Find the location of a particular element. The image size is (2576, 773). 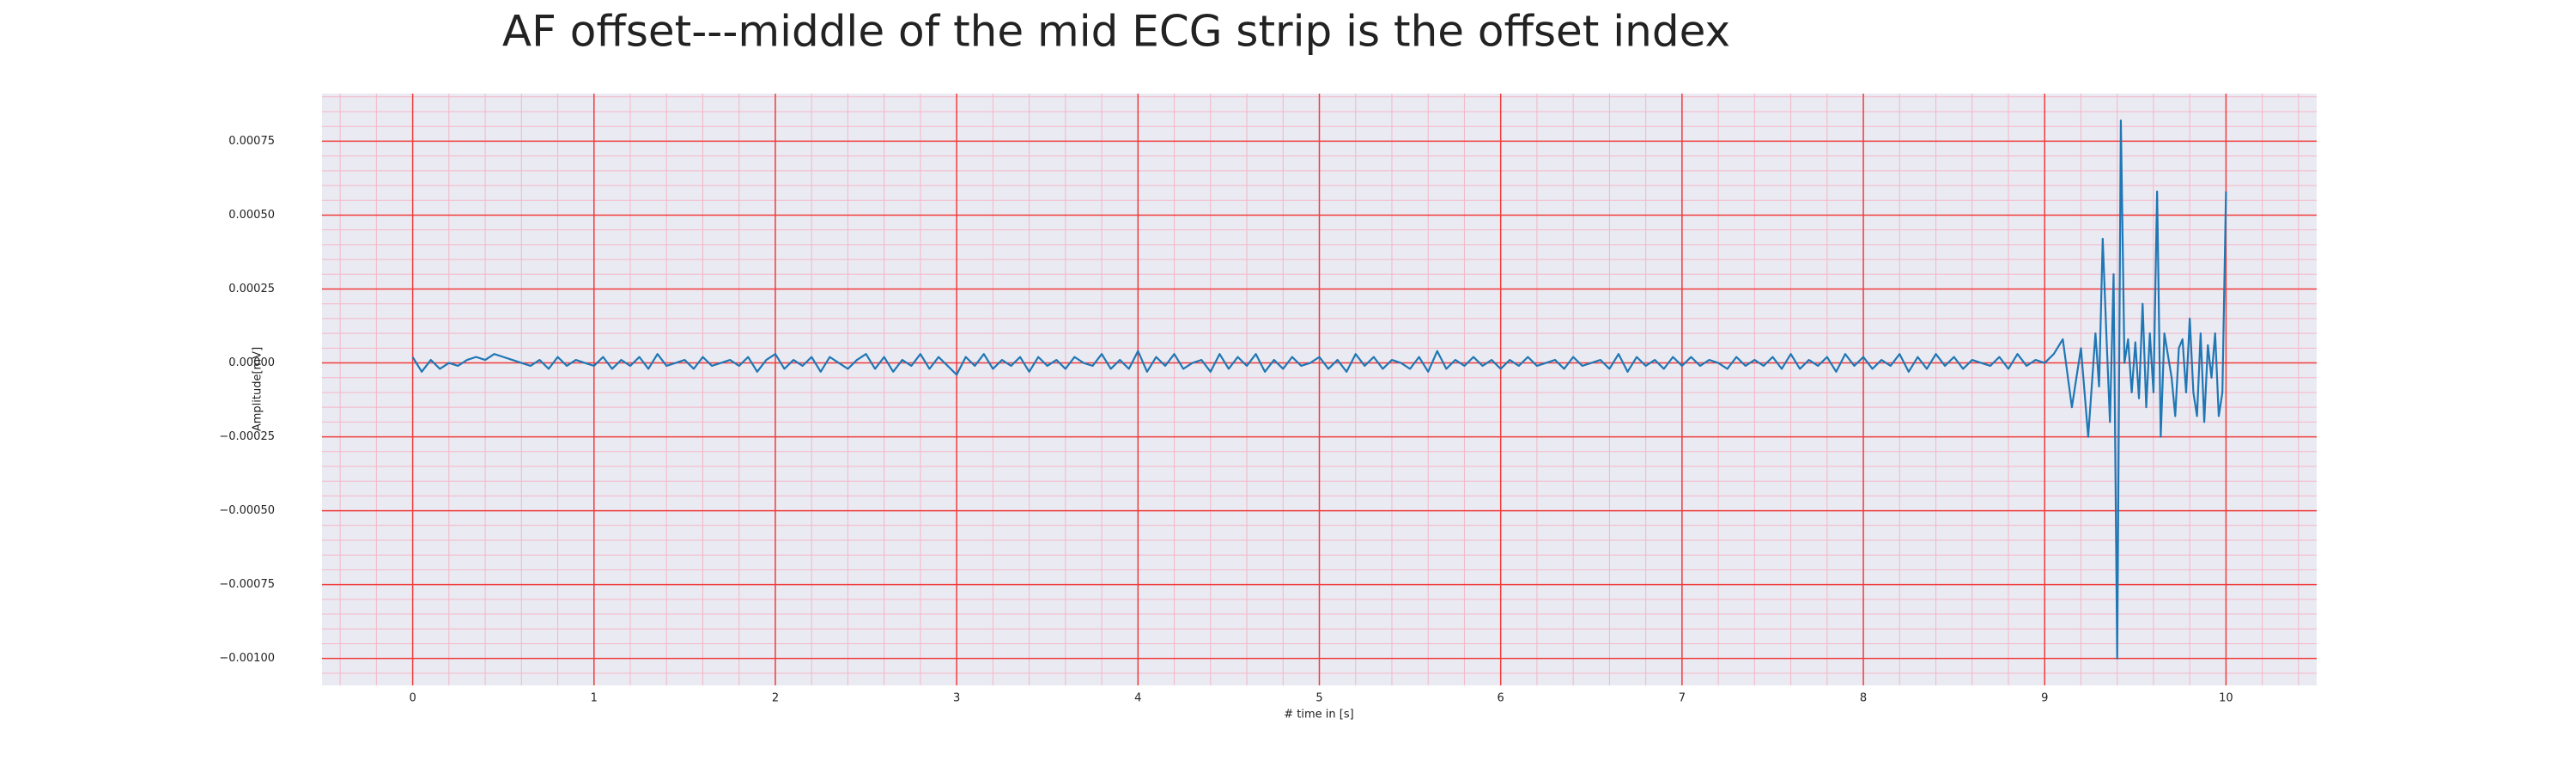

y-tick-label: 0.00025 is located at coordinates (251, 289).